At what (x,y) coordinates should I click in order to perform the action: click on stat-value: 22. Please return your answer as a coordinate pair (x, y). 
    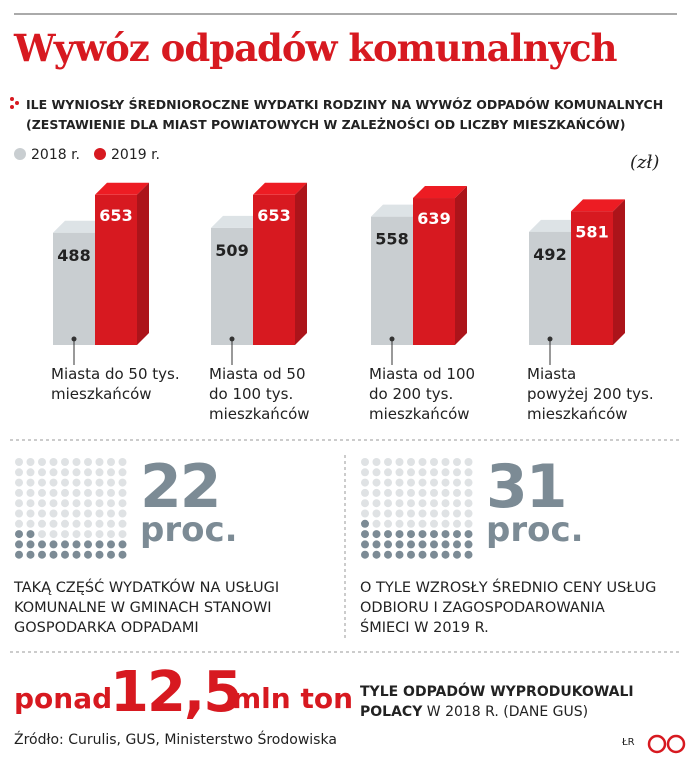
    Looking at the image, I should click on (180, 487).